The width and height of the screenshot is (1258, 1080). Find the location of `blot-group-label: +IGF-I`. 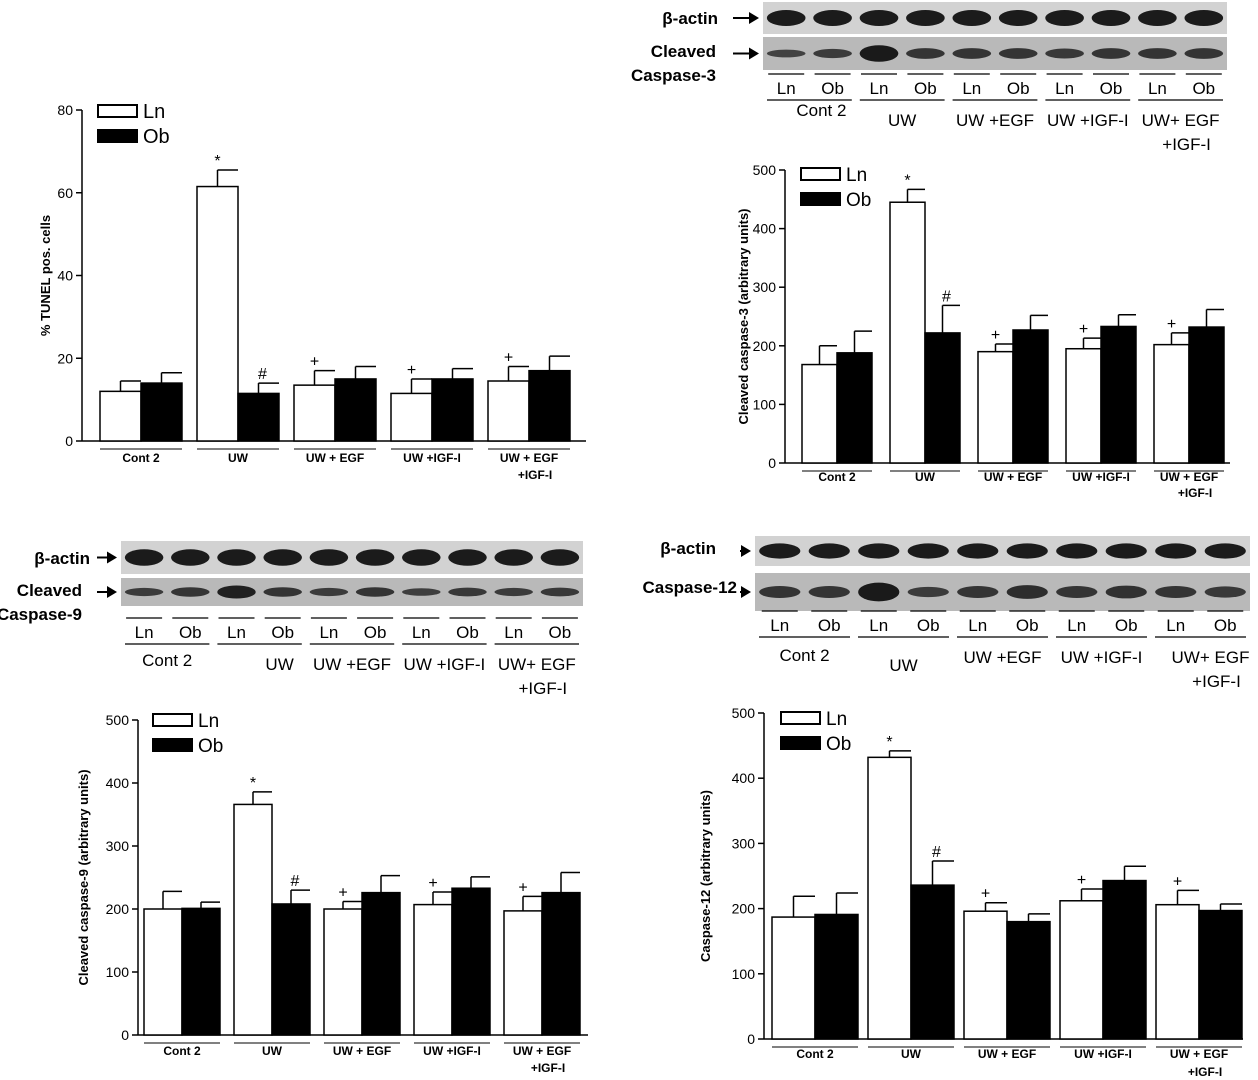

blot-group-label: +IGF-I is located at coordinates (1186, 144).